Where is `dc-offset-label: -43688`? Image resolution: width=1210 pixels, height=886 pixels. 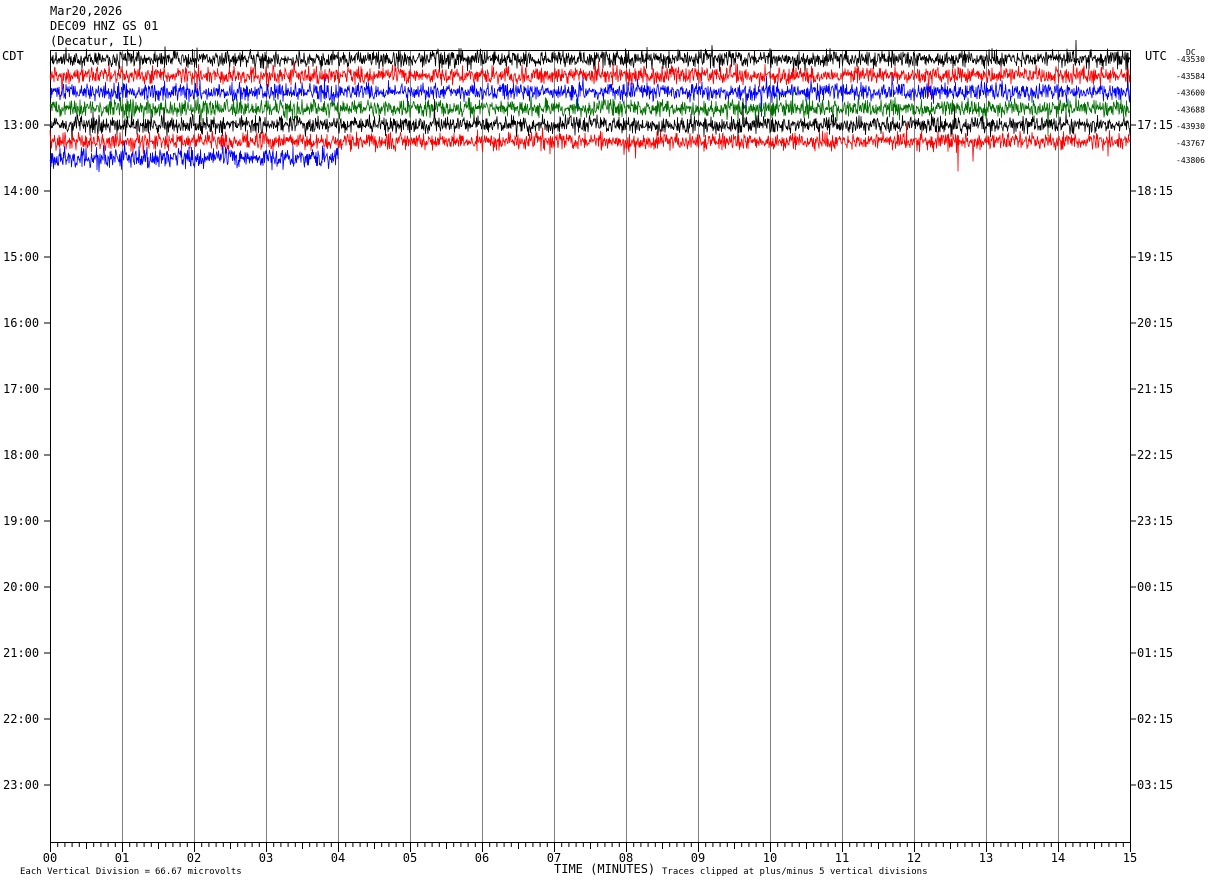
dc-offset-label: -43688 is located at coordinates (1190, 109).